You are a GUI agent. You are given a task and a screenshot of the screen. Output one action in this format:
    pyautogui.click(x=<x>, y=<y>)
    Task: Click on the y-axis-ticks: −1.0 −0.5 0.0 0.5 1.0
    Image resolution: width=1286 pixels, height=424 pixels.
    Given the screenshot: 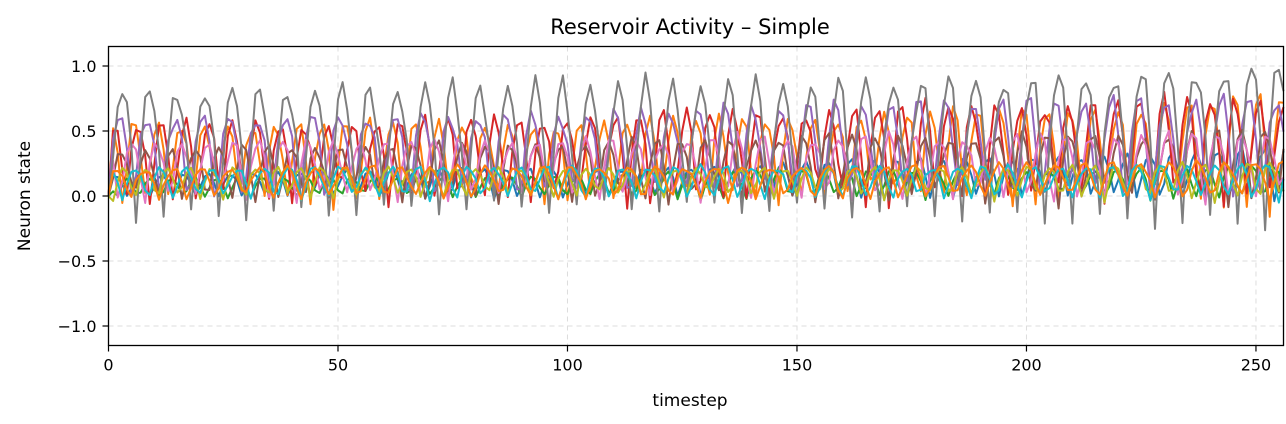 What is the action you would take?
    pyautogui.click(x=83, y=196)
    